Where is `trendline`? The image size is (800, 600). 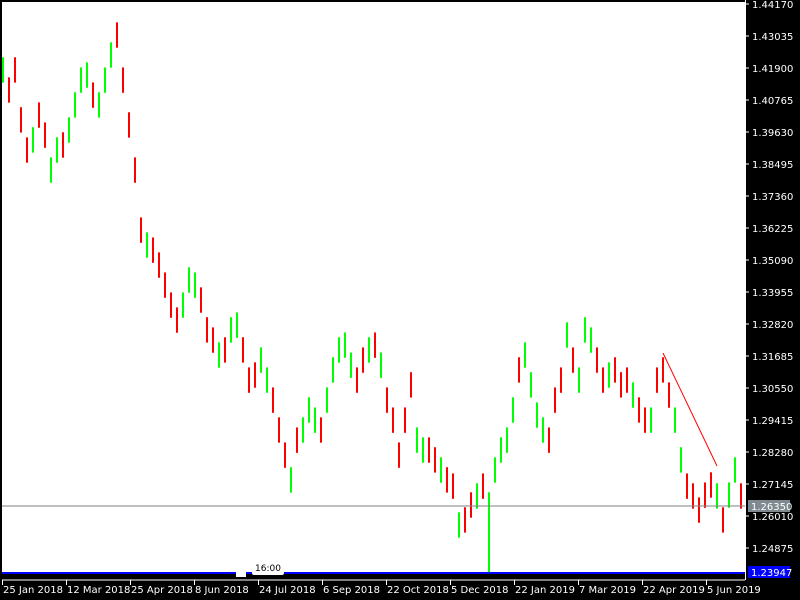 trendline is located at coordinates (690, 409).